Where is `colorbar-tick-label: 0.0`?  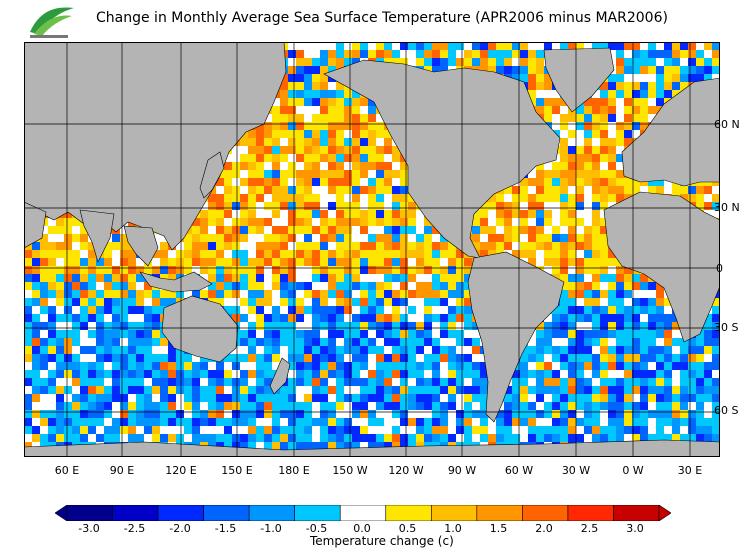
colorbar-tick-label: 0.0 is located at coordinates (362, 528).